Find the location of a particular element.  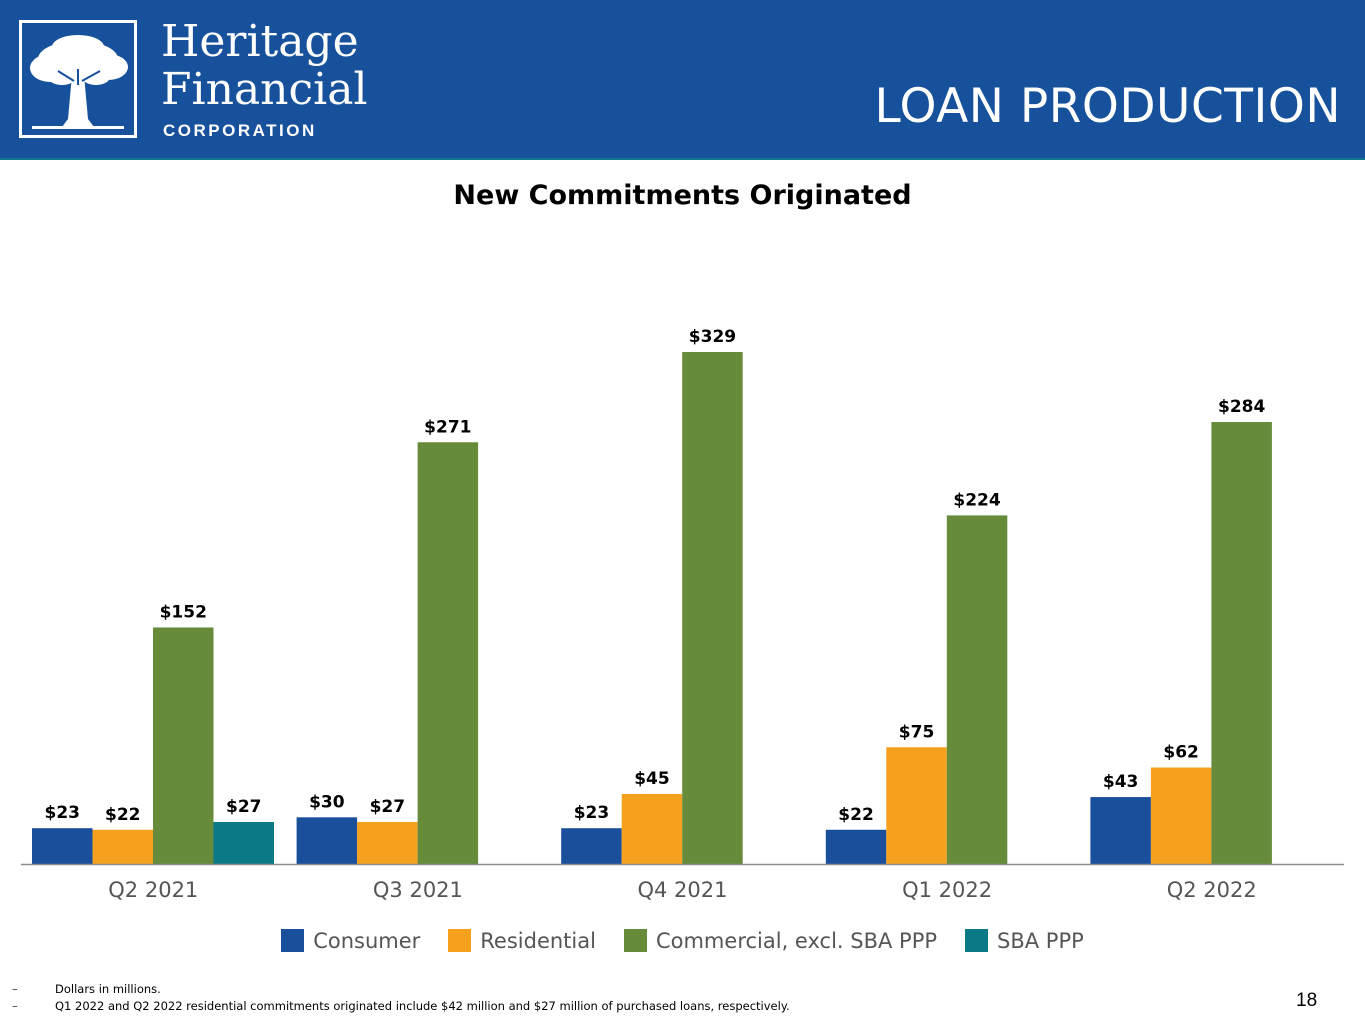

legend-label: Consumer is located at coordinates (367, 941).